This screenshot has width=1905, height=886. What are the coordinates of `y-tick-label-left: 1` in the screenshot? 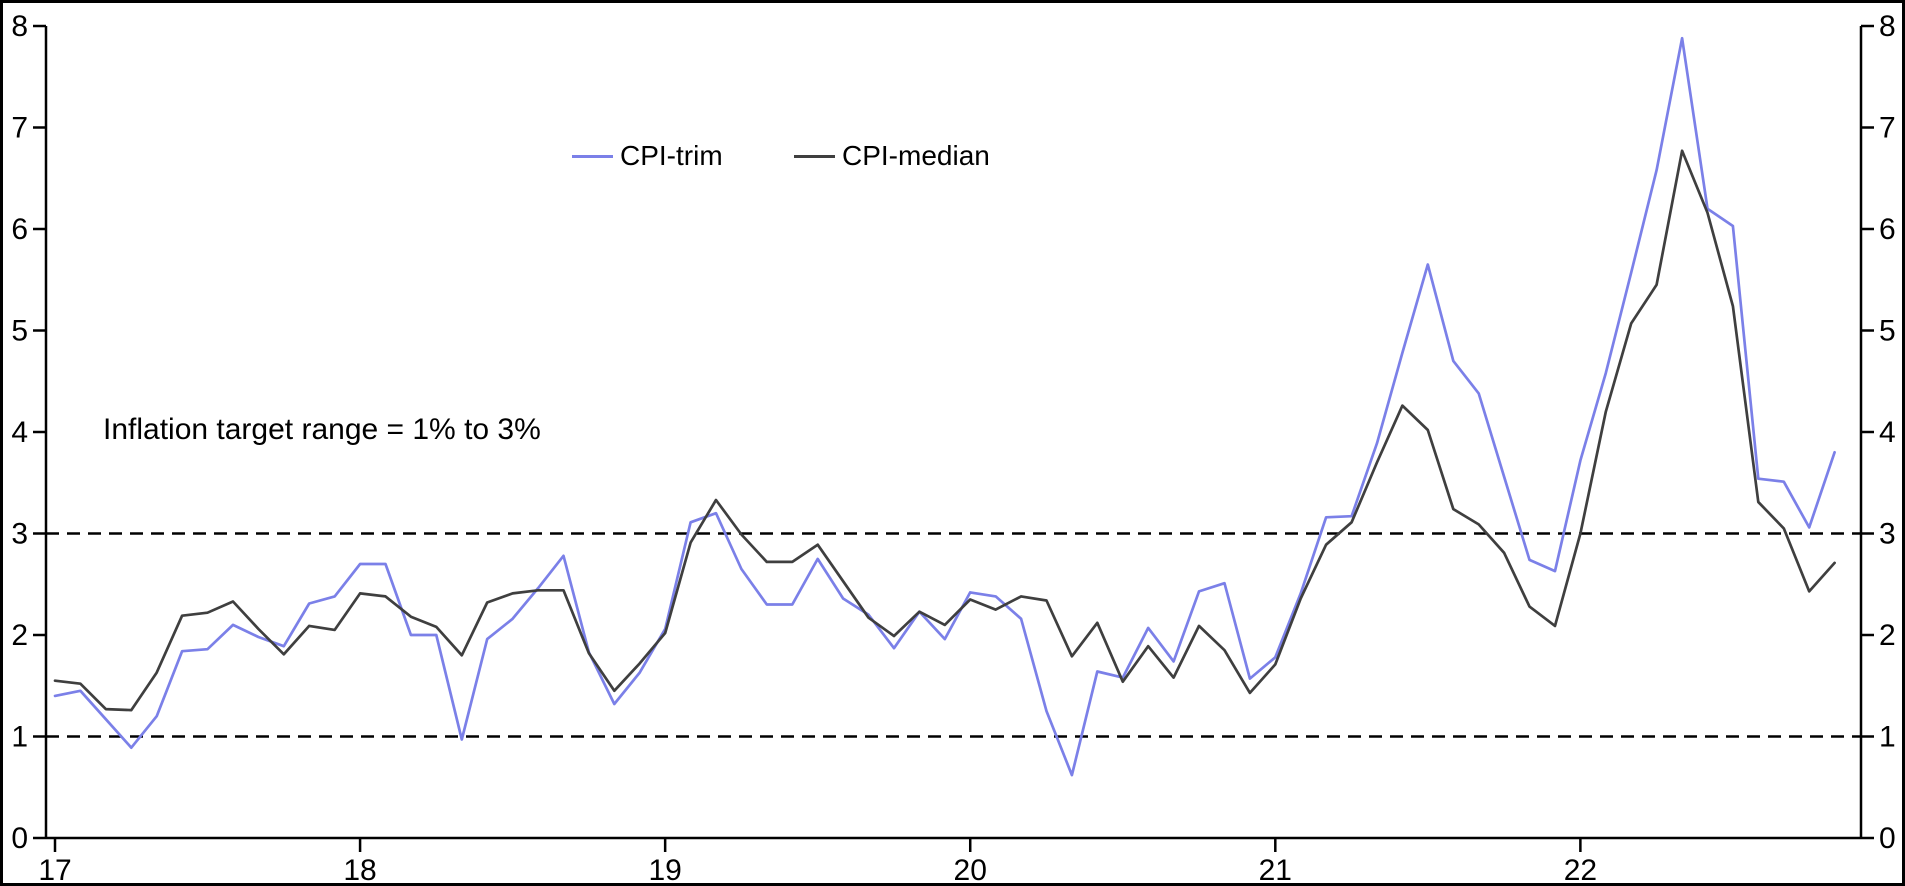 It's located at (19, 737).